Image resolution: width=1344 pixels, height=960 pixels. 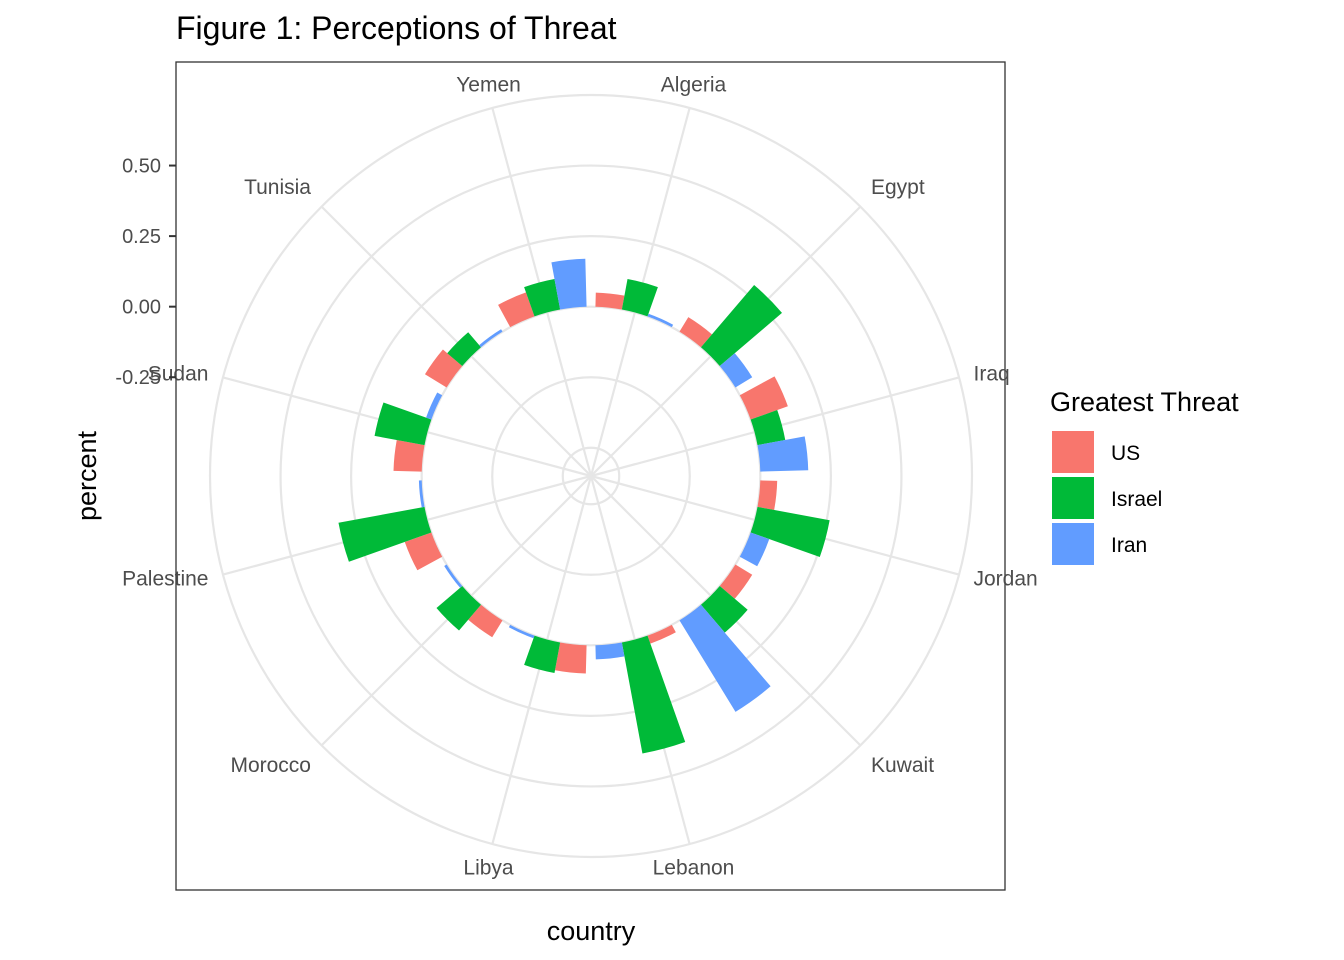 I want to click on bar-us-sudan, so click(x=409, y=455).